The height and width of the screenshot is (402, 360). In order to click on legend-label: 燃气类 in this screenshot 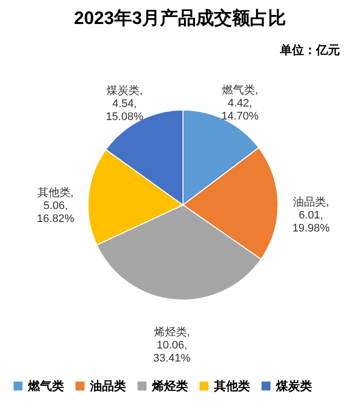, I will do `click(45, 386)`.